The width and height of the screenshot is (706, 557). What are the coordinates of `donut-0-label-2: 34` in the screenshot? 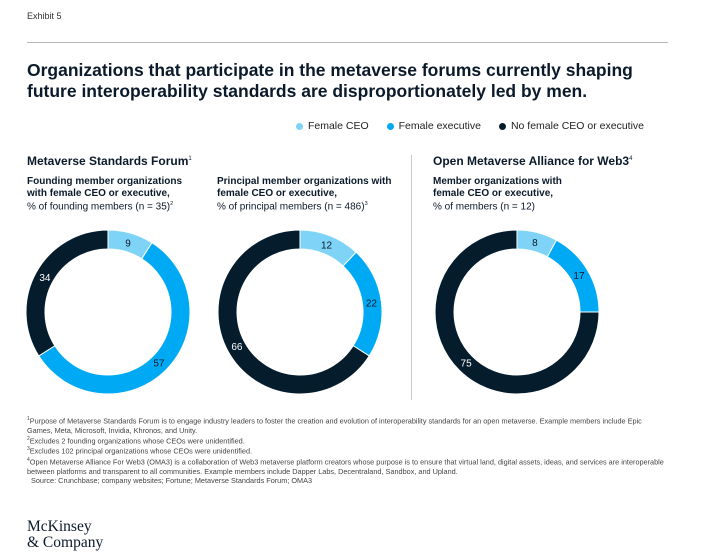 It's located at (45, 278).